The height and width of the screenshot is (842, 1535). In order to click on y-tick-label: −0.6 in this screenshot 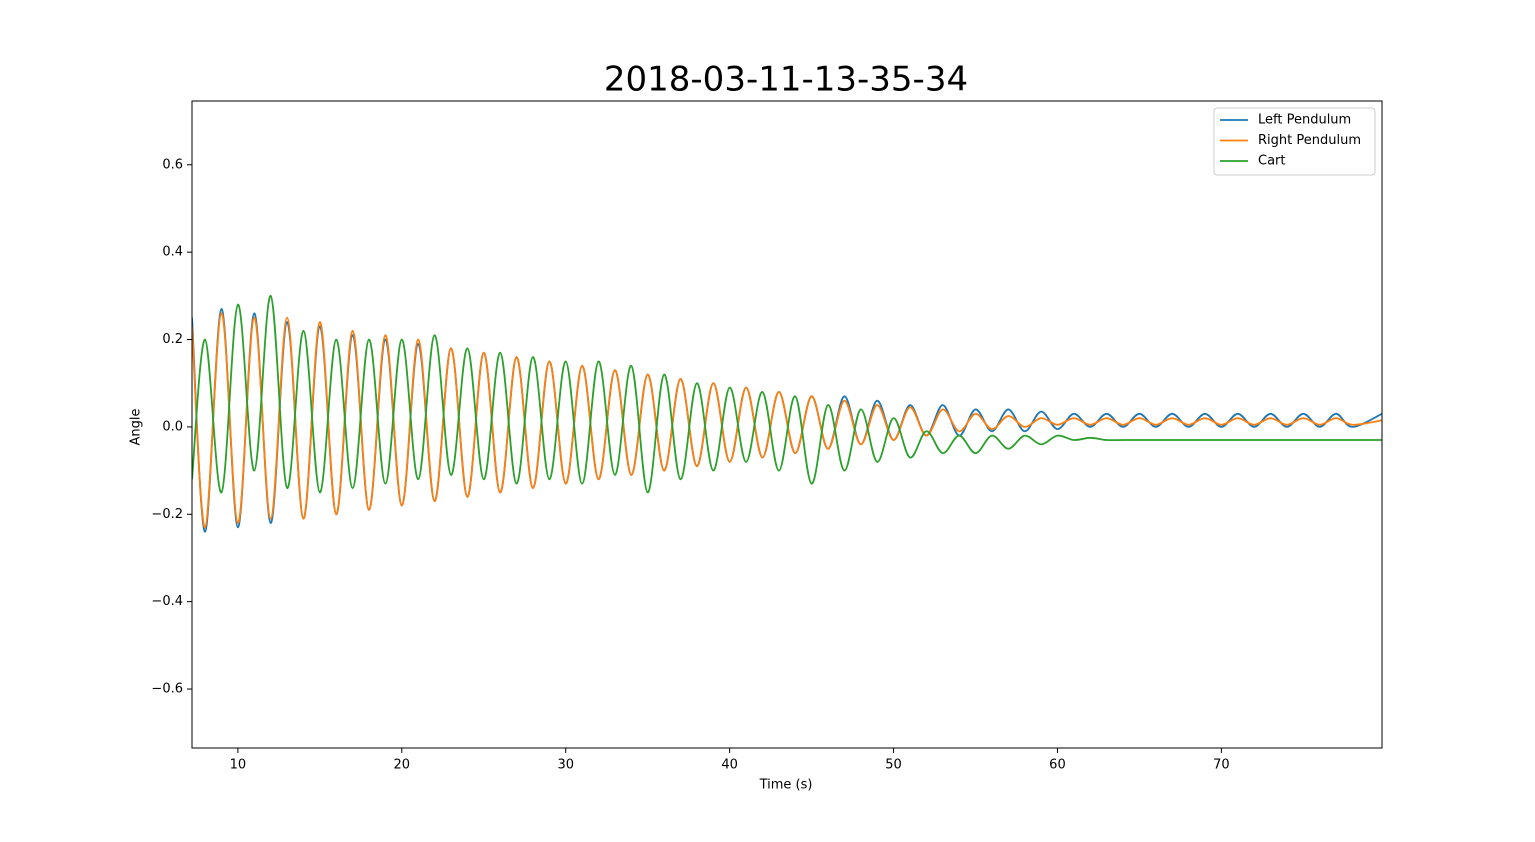, I will do `click(167, 689)`.